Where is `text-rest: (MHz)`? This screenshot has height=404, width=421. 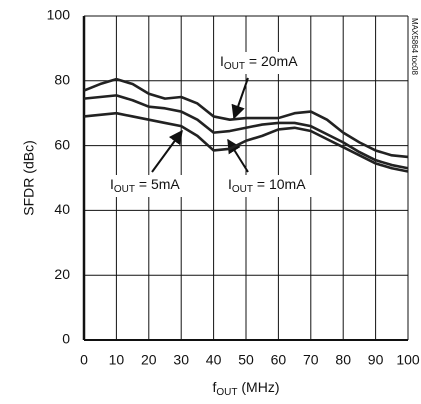
text-rest: (MHz) is located at coordinates (259, 387).